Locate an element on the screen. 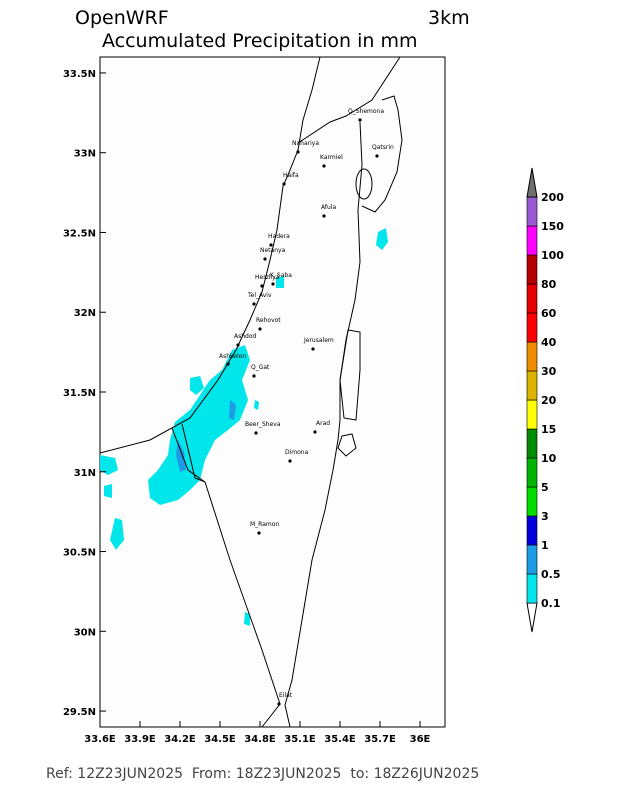  colorbar-low is located at coordinates (532, 617).